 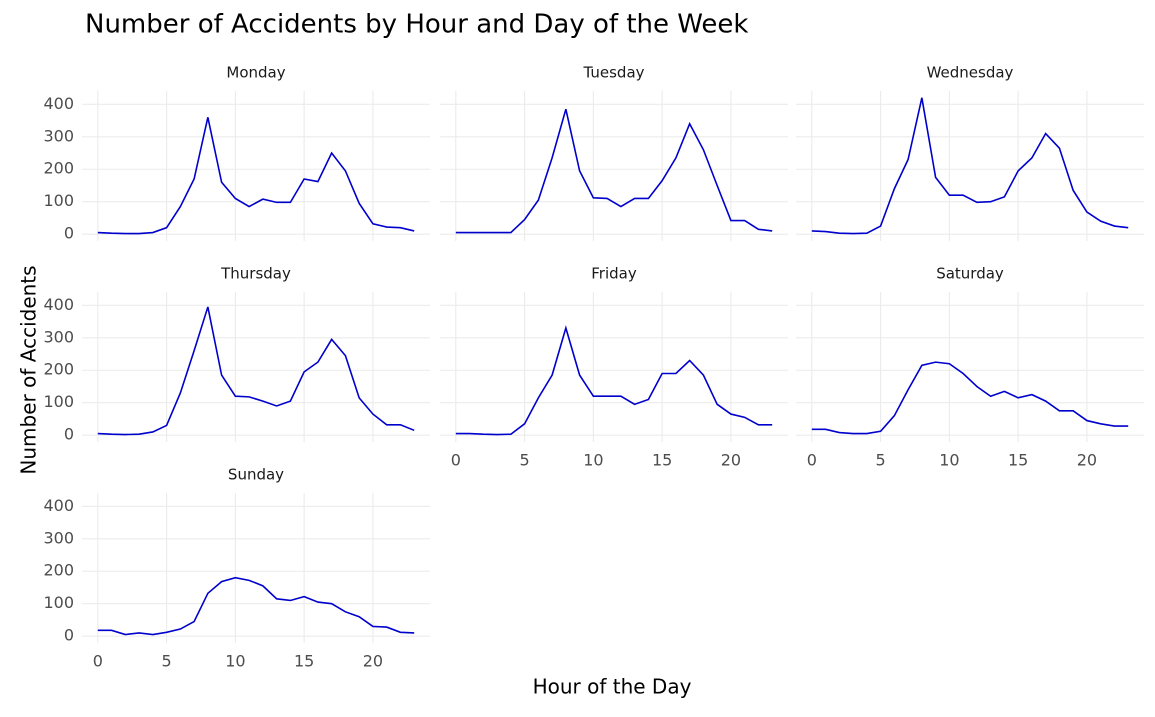 I want to click on facet-label: Saturday, so click(x=970, y=274).